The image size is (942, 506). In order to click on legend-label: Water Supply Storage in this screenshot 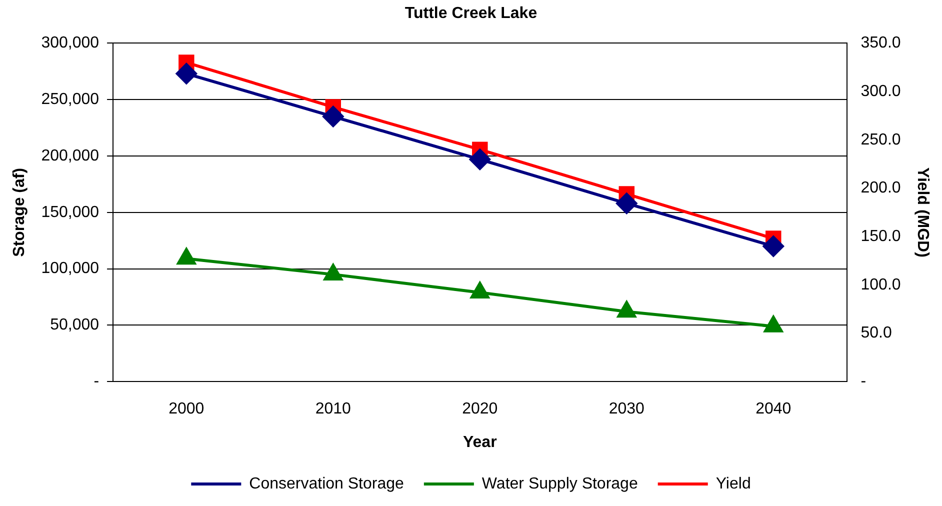, I will do `click(560, 483)`.